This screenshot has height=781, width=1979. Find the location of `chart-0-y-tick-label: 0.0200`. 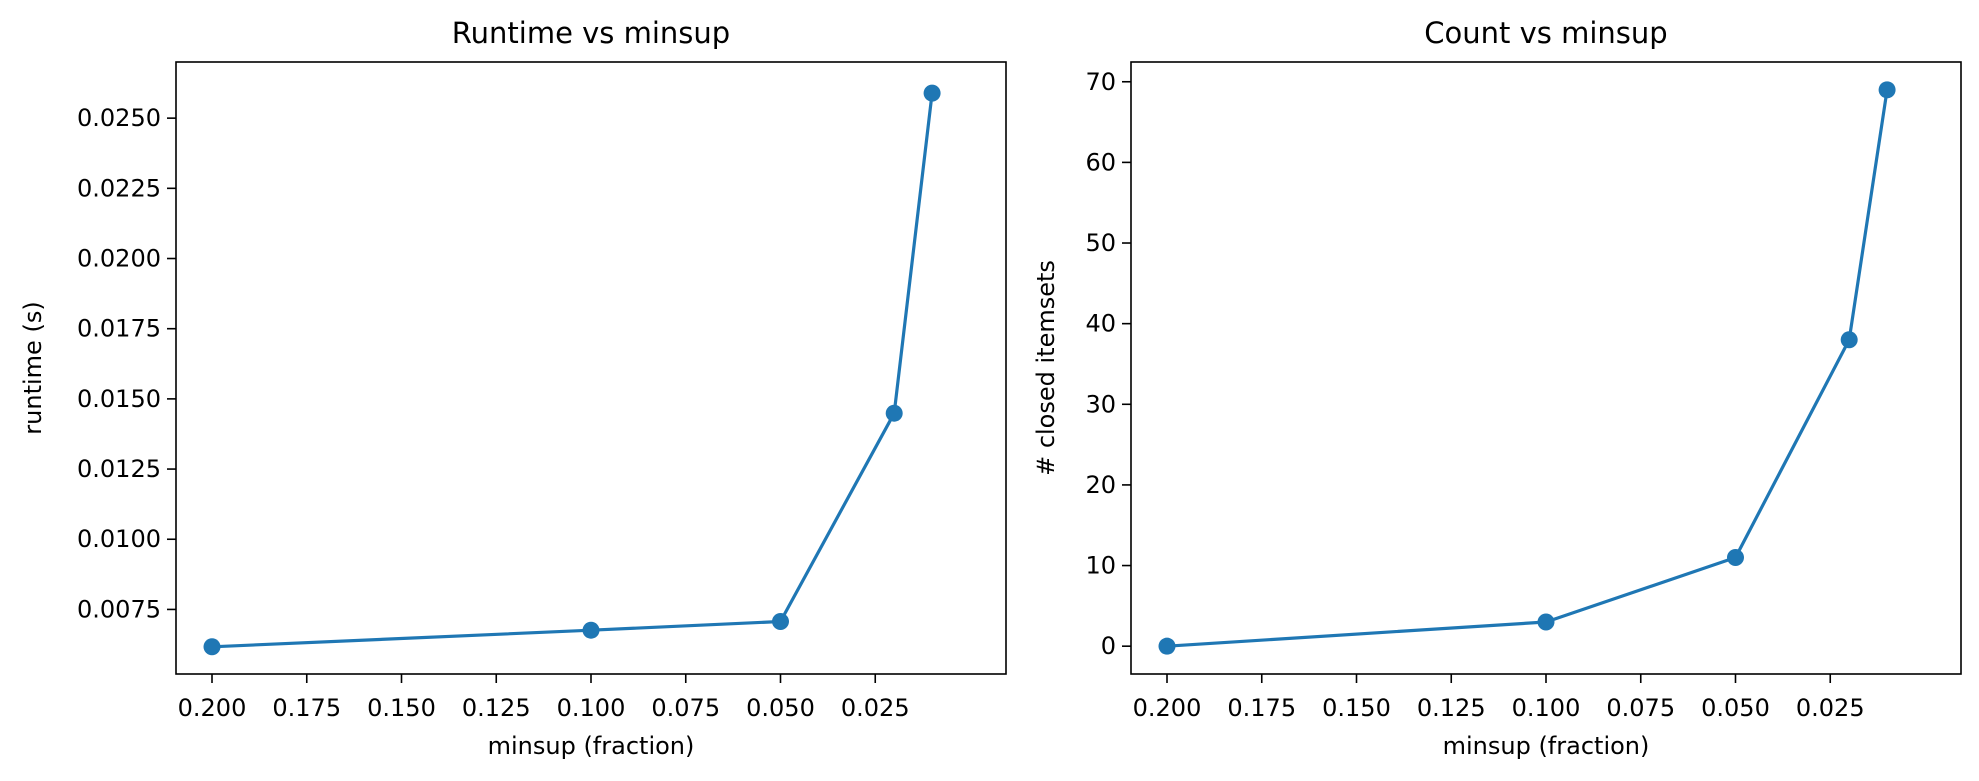

chart-0-y-tick-label: 0.0200 is located at coordinates (119, 259).